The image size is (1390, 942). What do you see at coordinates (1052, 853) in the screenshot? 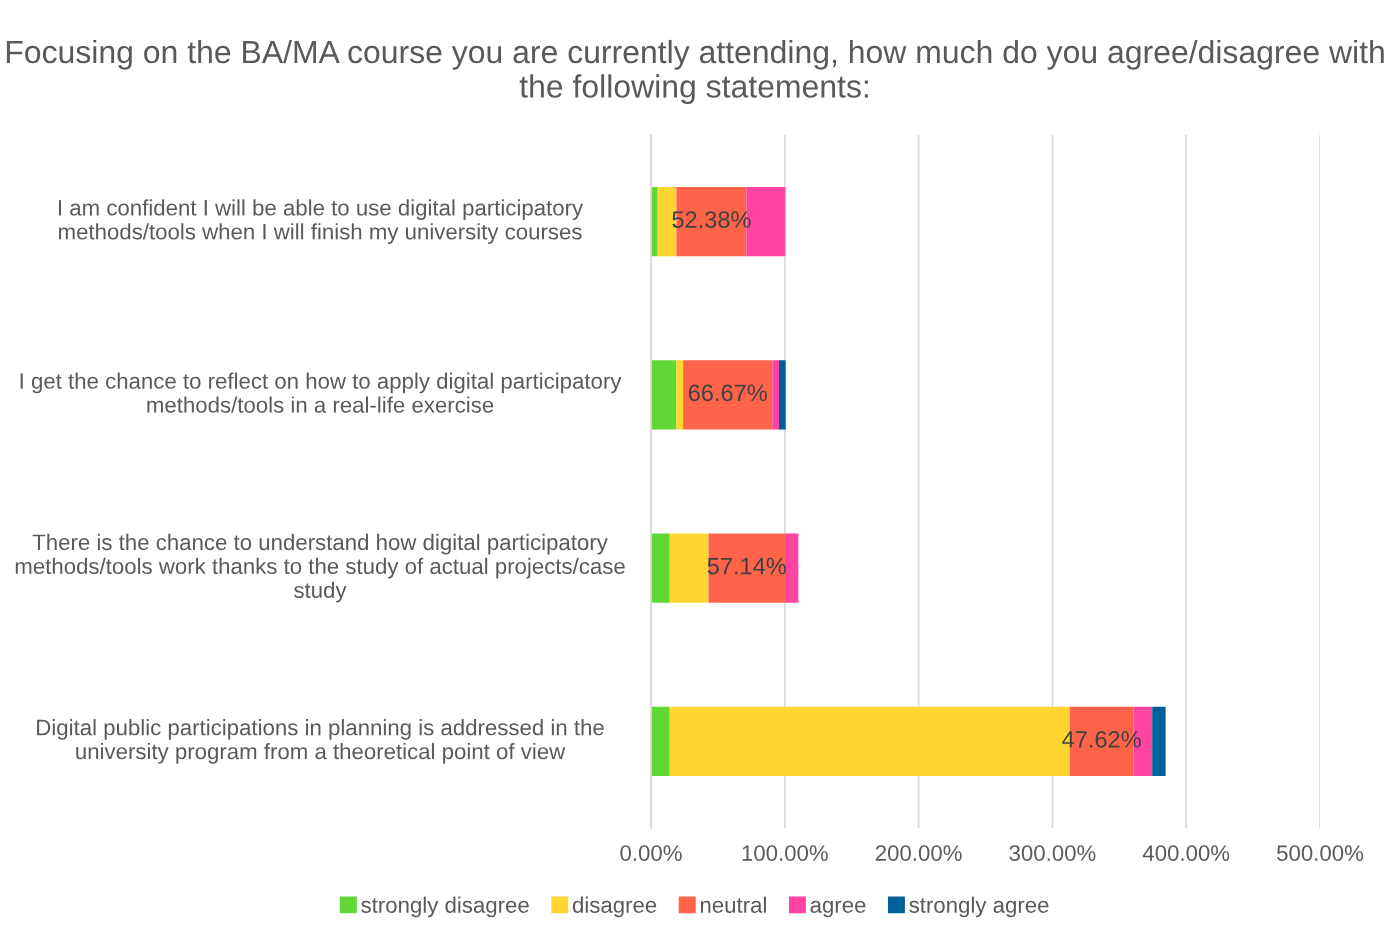
I see `x-tick-label: 300.00%` at bounding box center [1052, 853].